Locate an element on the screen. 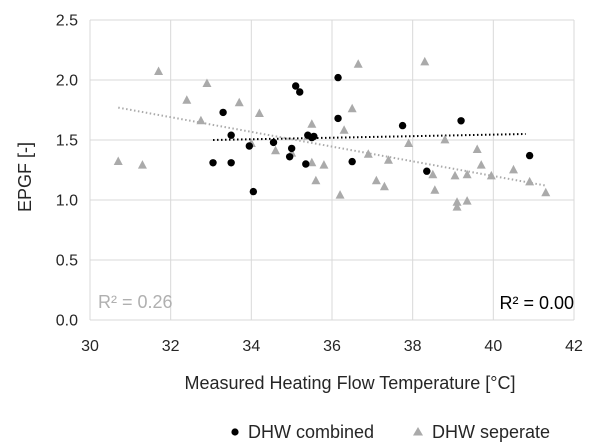 The image size is (596, 444). x-tick-label: 38 is located at coordinates (413, 346).